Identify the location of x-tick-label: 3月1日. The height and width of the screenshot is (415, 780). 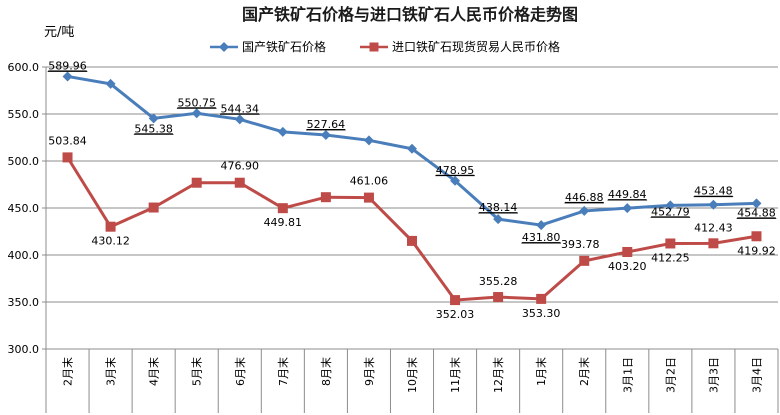
(627, 375).